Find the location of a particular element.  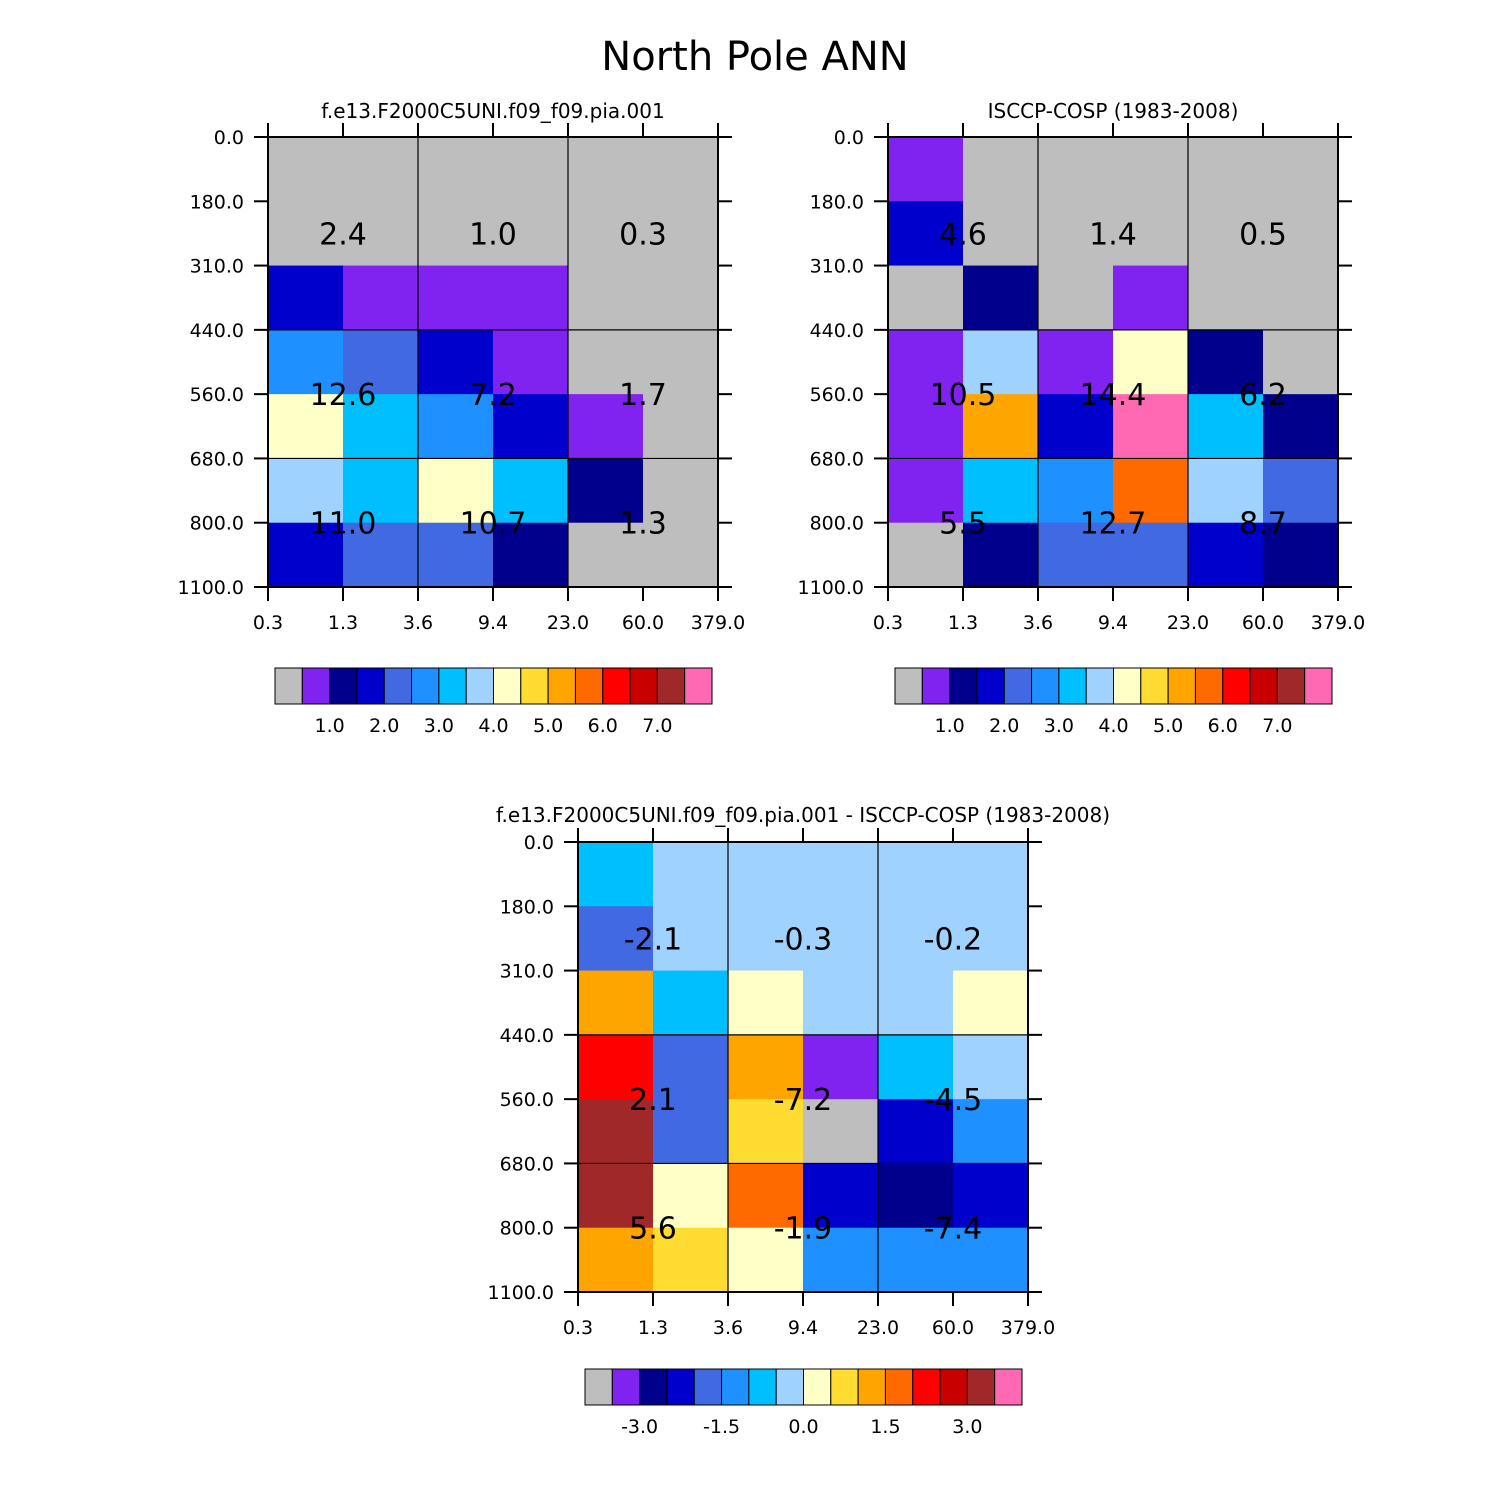

block-sum-label: -4.5 is located at coordinates (953, 1100).